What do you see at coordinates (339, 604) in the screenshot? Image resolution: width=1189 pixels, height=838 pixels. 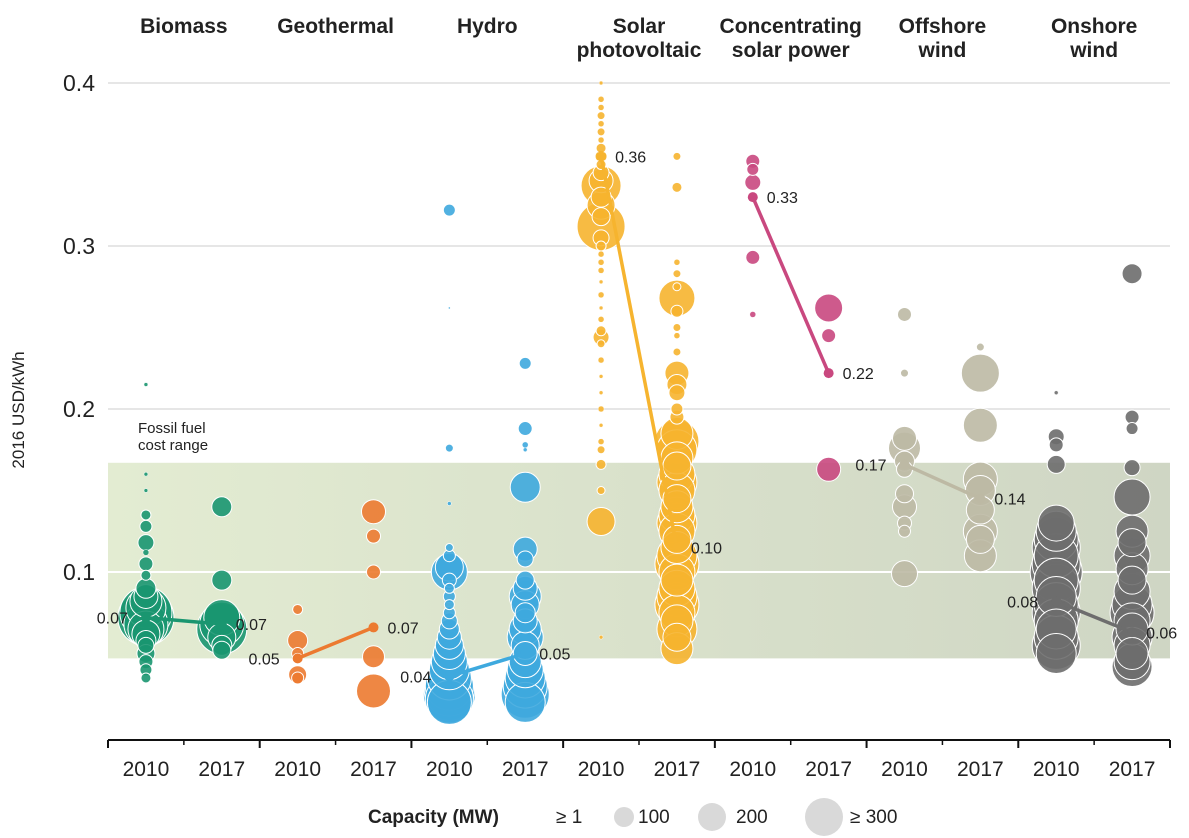 I see `series-geothermal` at bounding box center [339, 604].